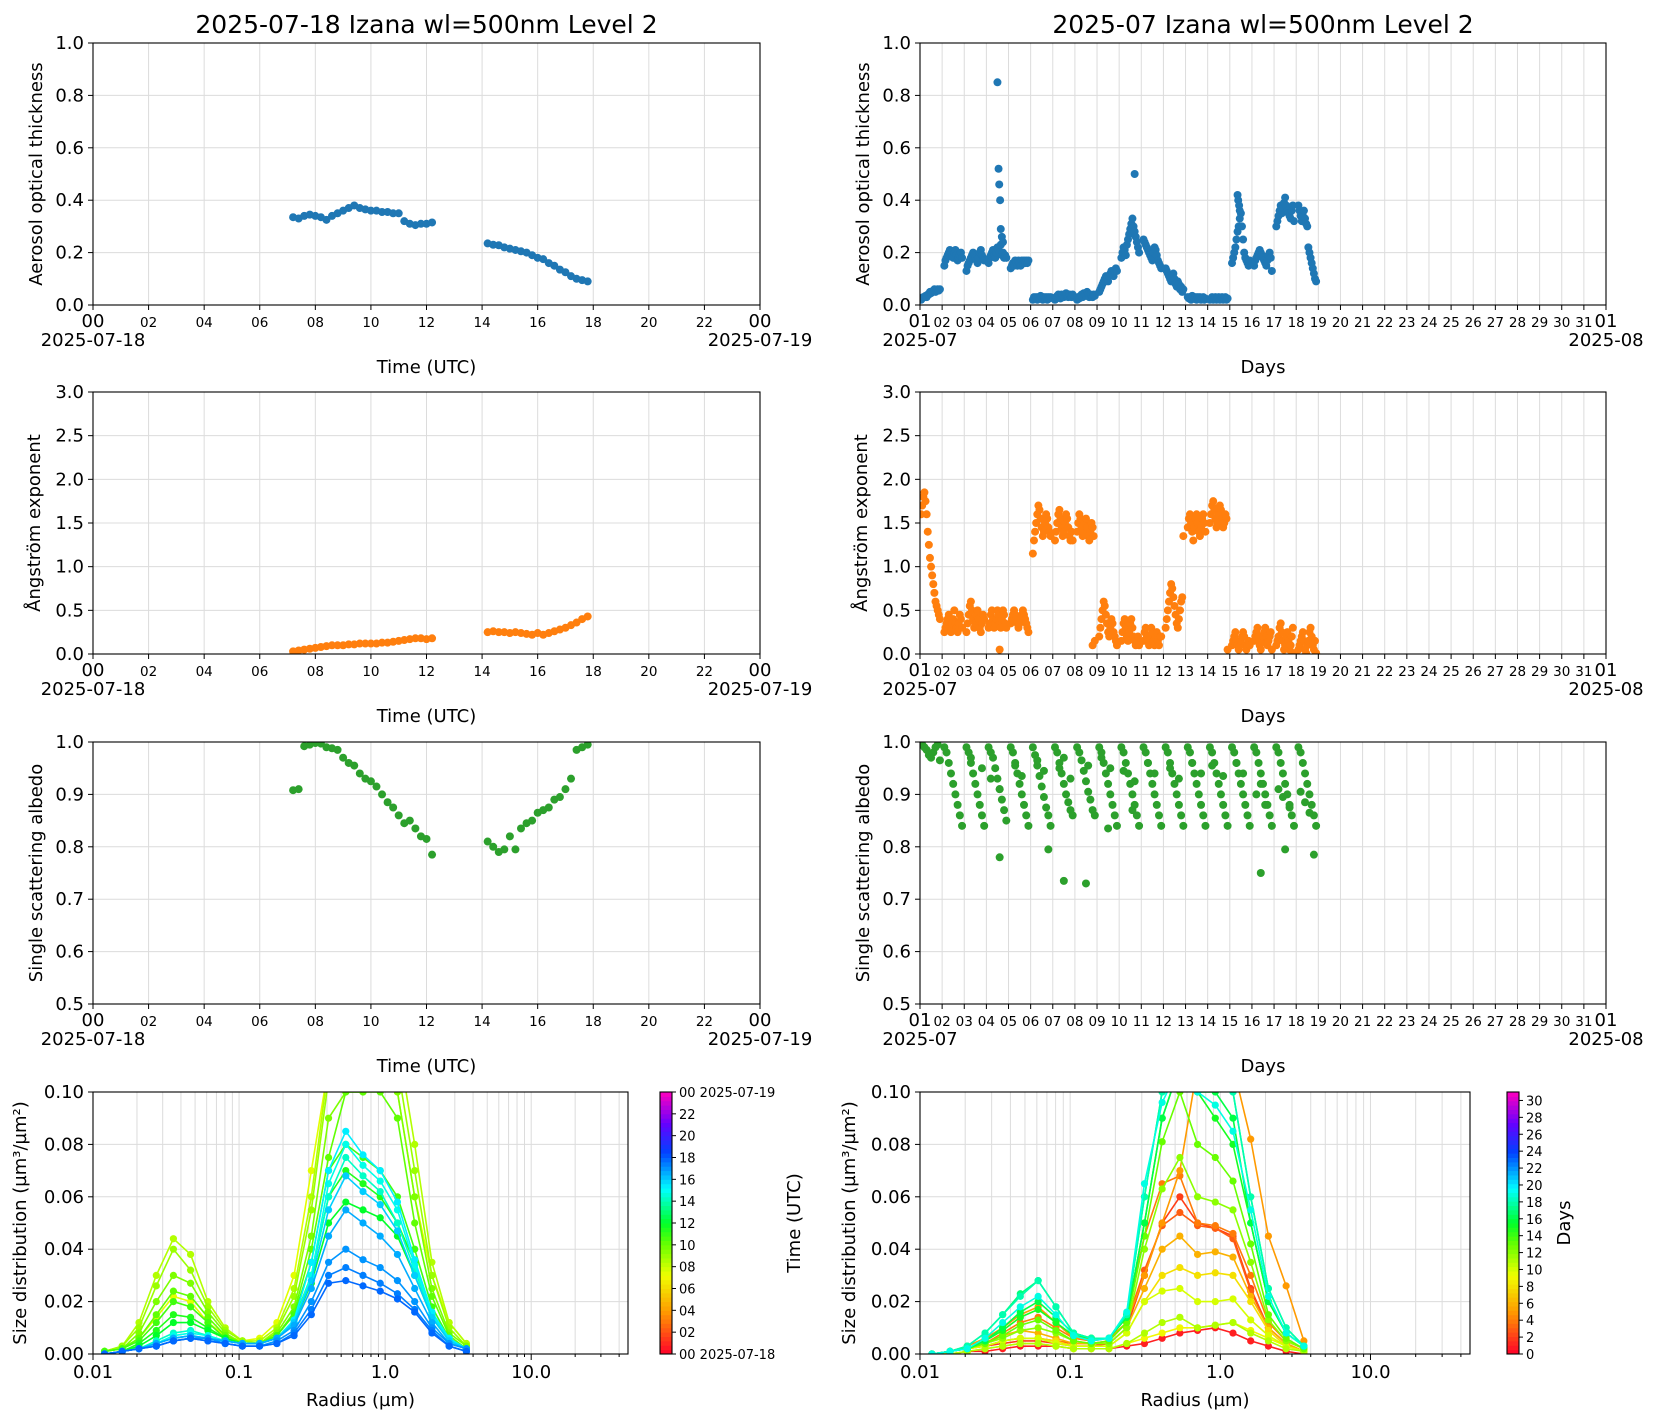 The width and height of the screenshot is (1654, 1420). I want to click on y-tick-label: 0.0, so click(69, 305).